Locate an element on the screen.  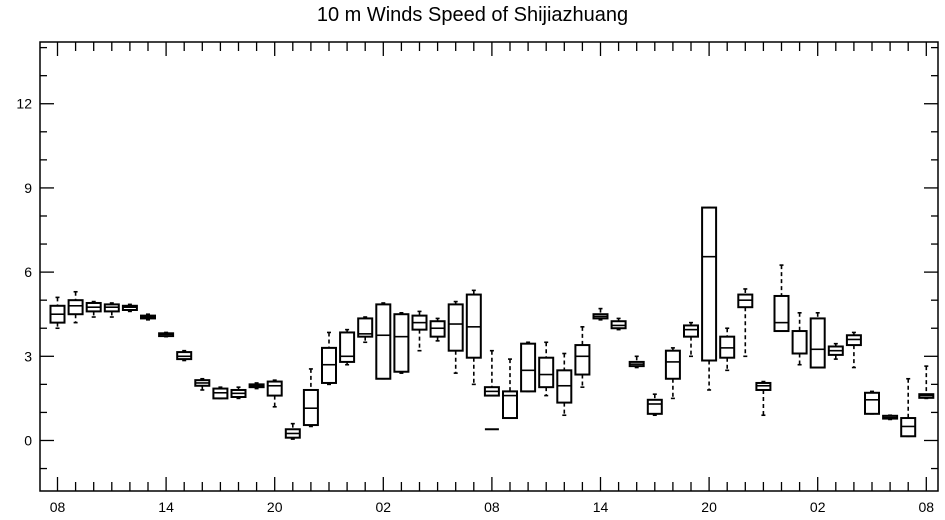
y-tick-label: 12 is located at coordinates (24, 104).